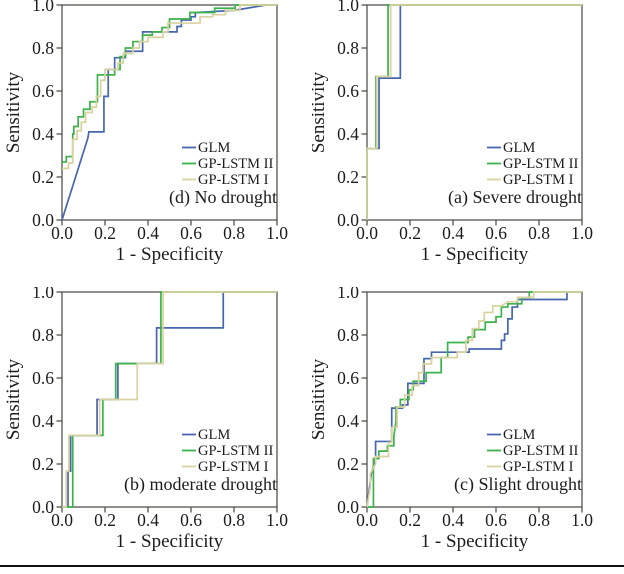 The image size is (624, 574). Describe the element at coordinates (518, 484) in the screenshot. I see `subplot-caption-c: (c) Slight drought` at that location.